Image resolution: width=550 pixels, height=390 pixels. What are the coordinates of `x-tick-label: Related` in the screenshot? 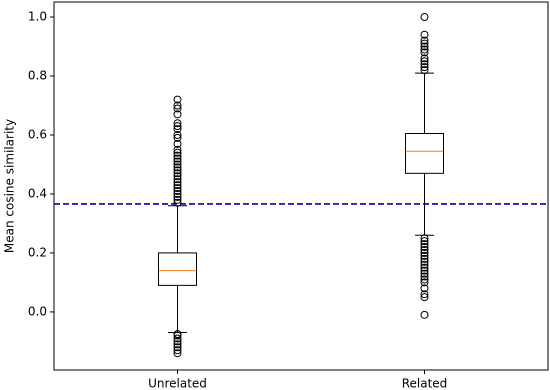 It's located at (425, 383).